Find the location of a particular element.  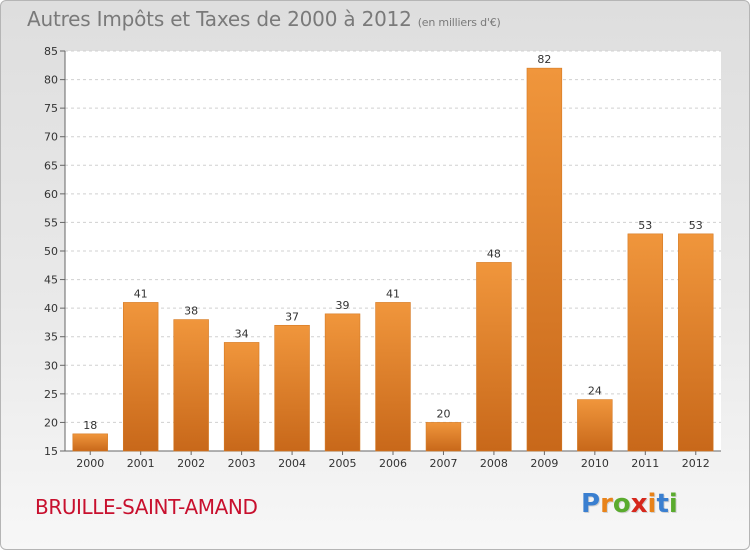

y-tick-label: 55 is located at coordinates (51, 222).